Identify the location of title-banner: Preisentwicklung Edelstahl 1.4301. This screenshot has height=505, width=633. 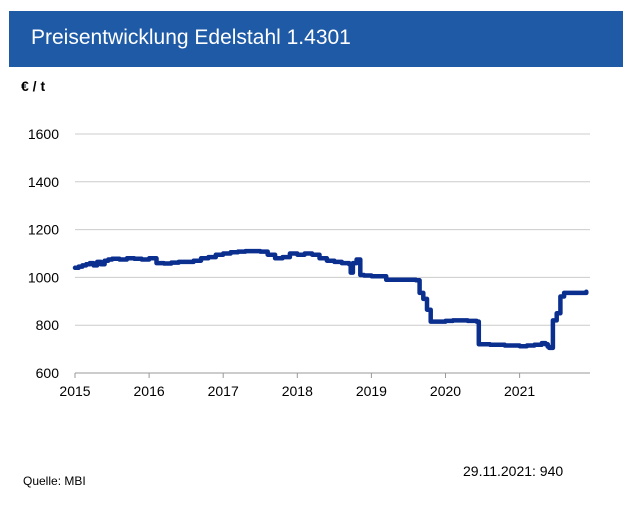
(316, 39).